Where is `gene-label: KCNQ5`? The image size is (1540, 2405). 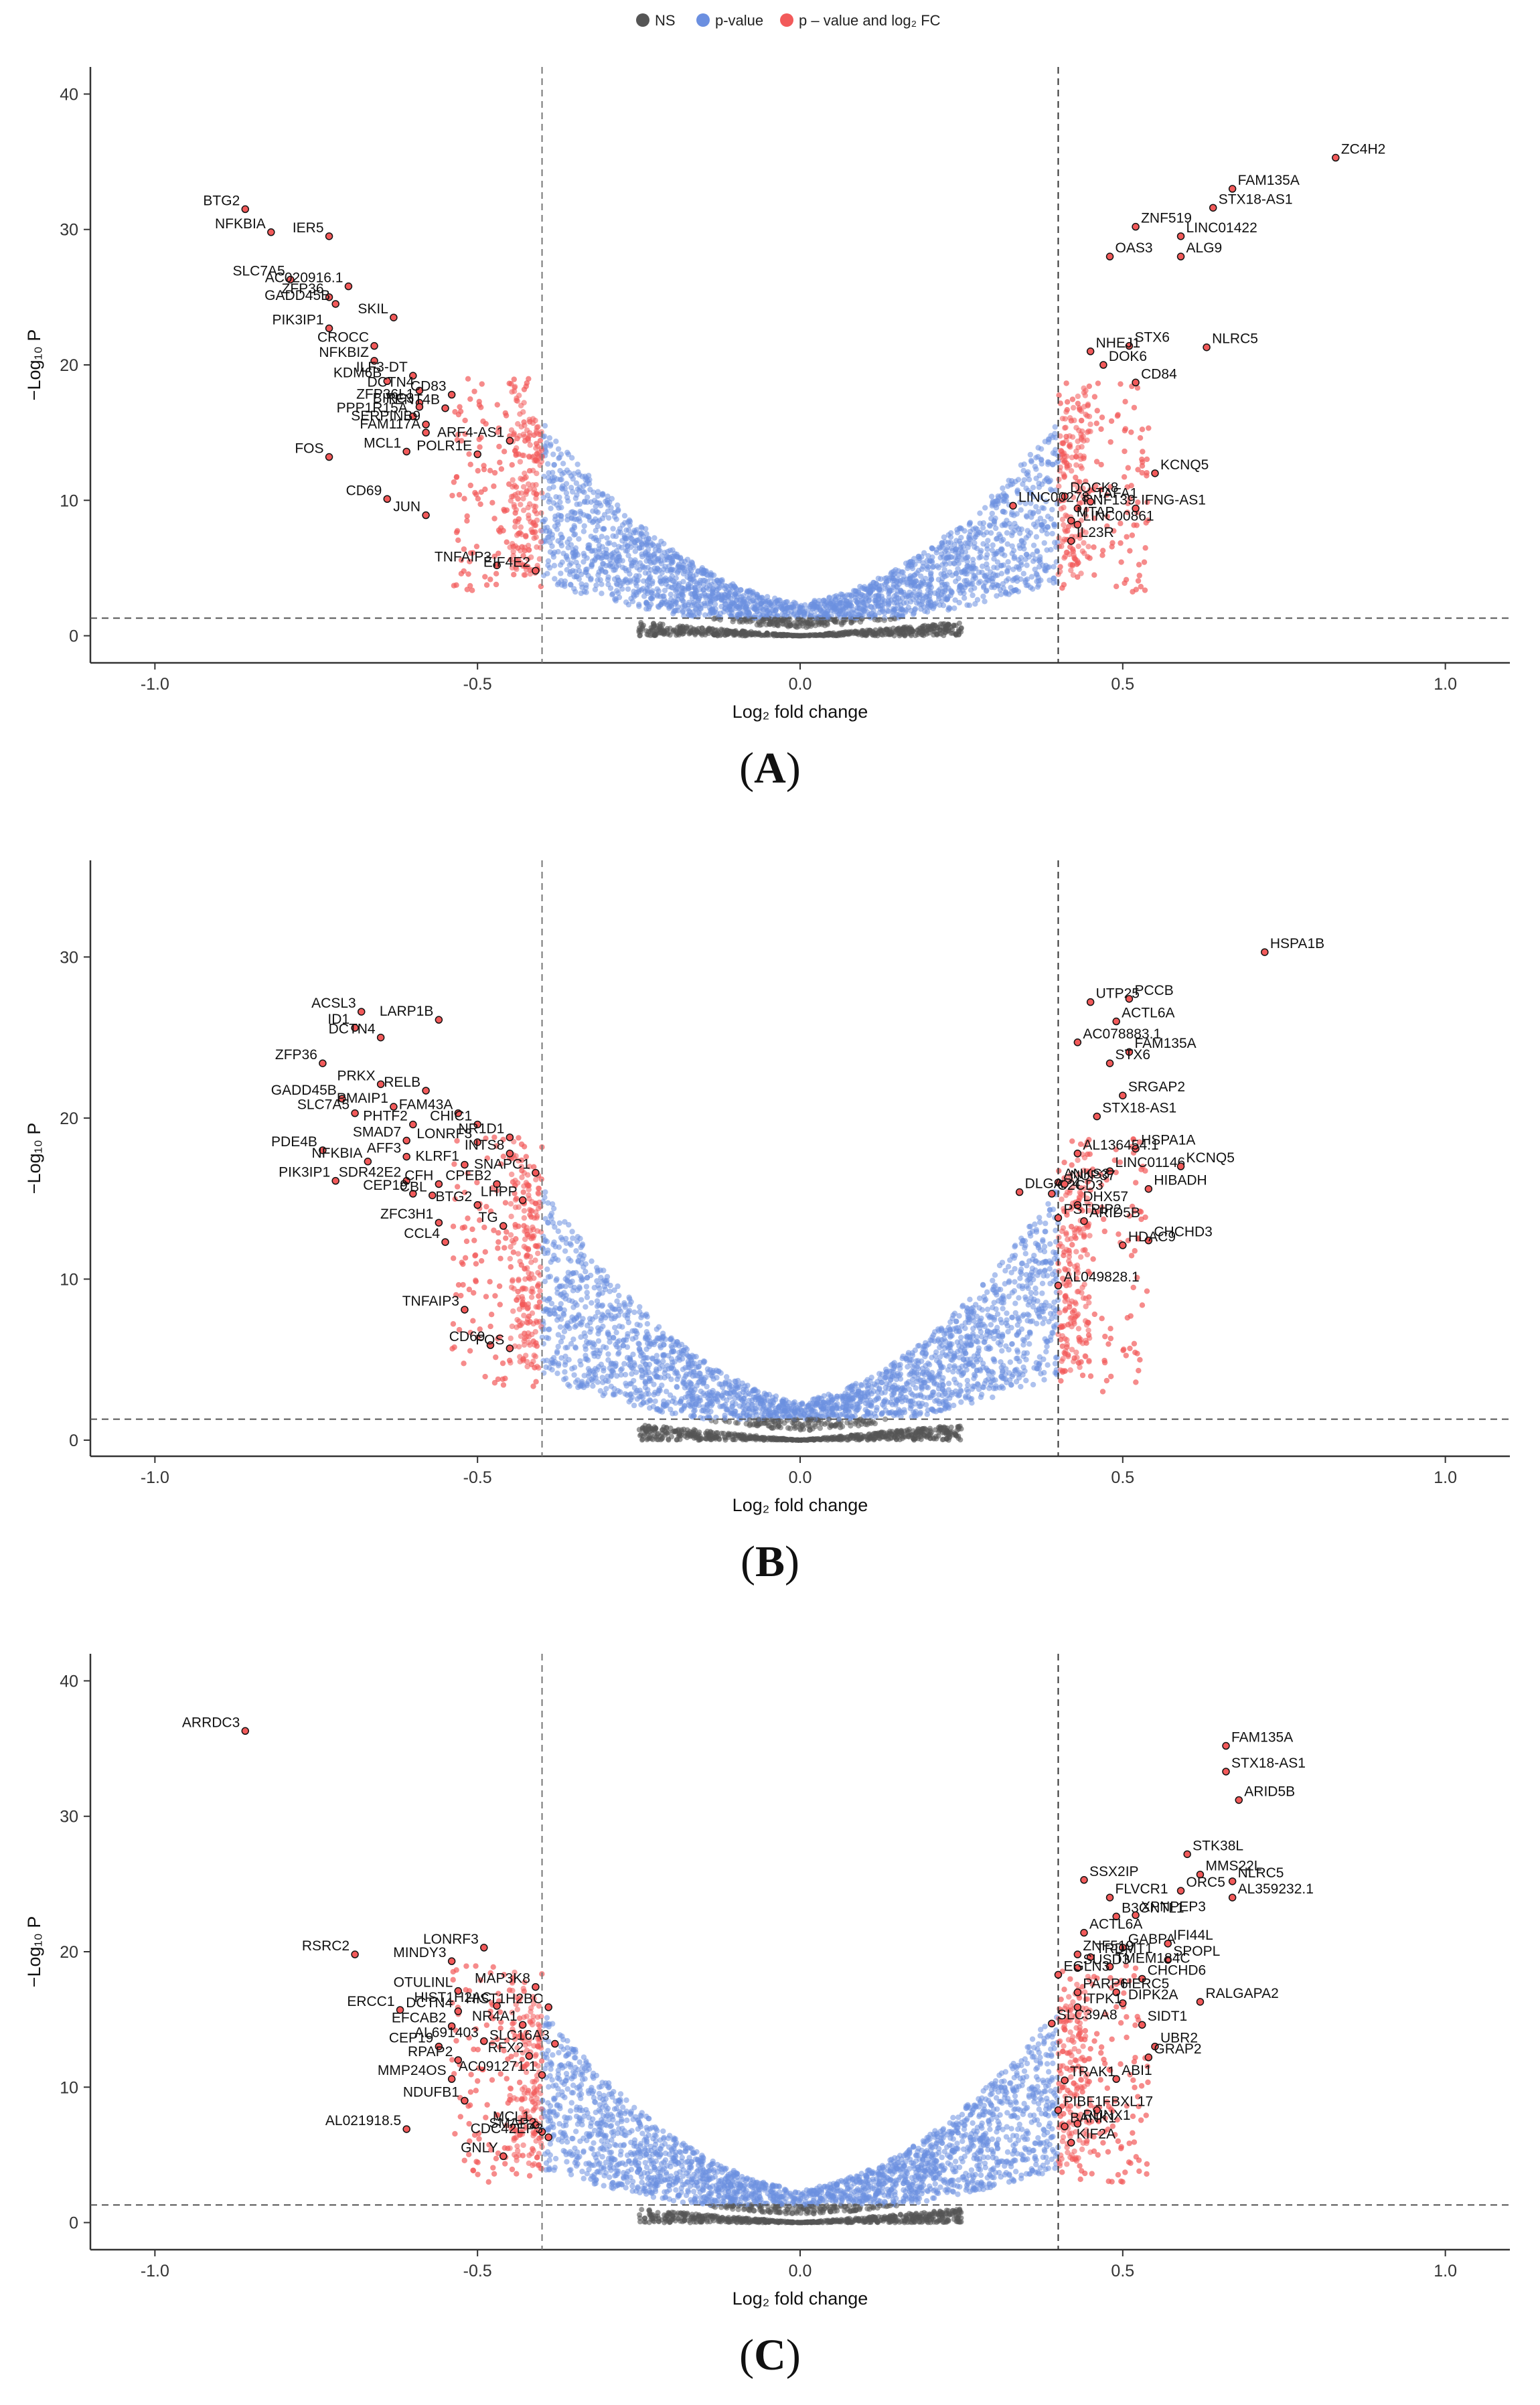 gene-label: KCNQ5 is located at coordinates (1184, 465).